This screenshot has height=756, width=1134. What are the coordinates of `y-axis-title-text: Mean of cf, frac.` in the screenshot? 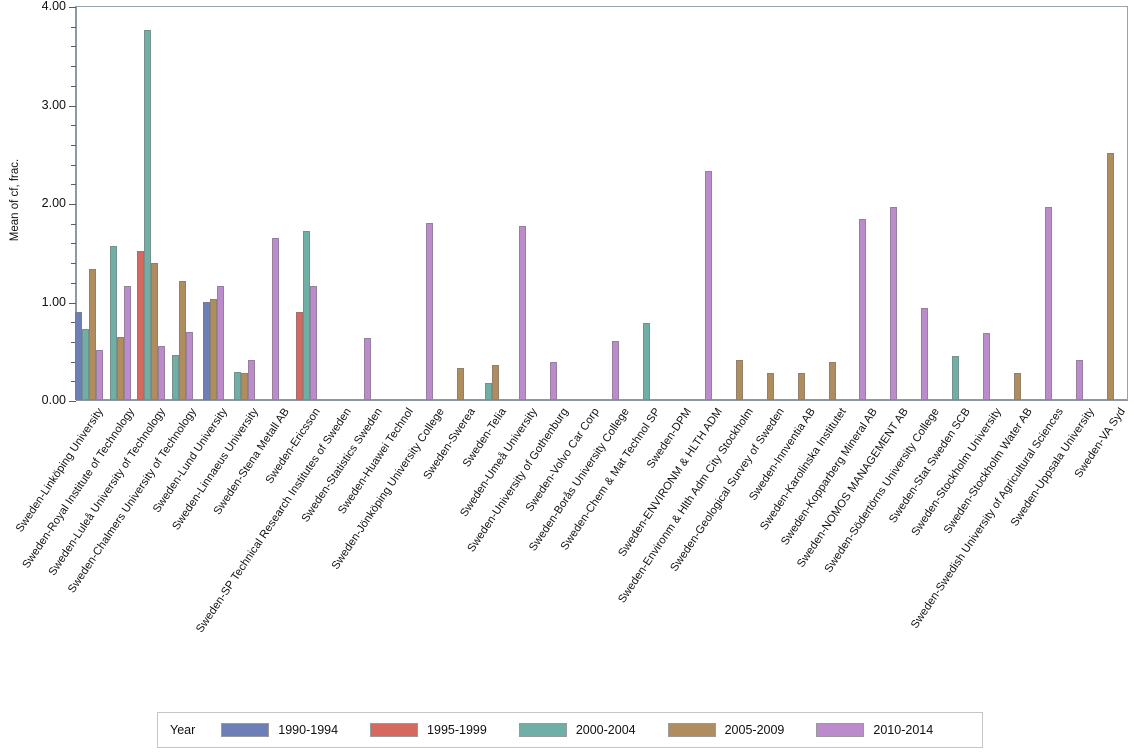 It's located at (15, 200).